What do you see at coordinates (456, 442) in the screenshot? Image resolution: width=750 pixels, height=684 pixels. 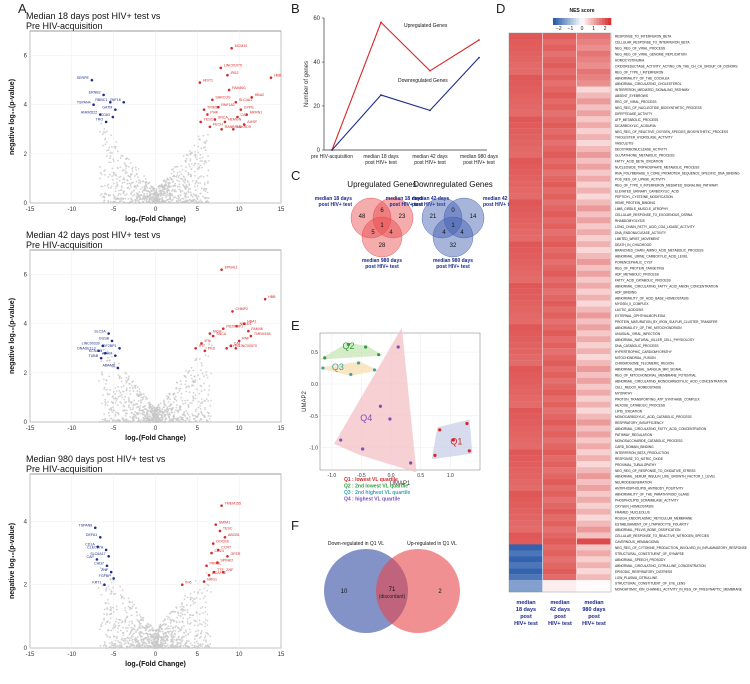 I see `cluster-label-q1: Q1` at bounding box center [456, 442].